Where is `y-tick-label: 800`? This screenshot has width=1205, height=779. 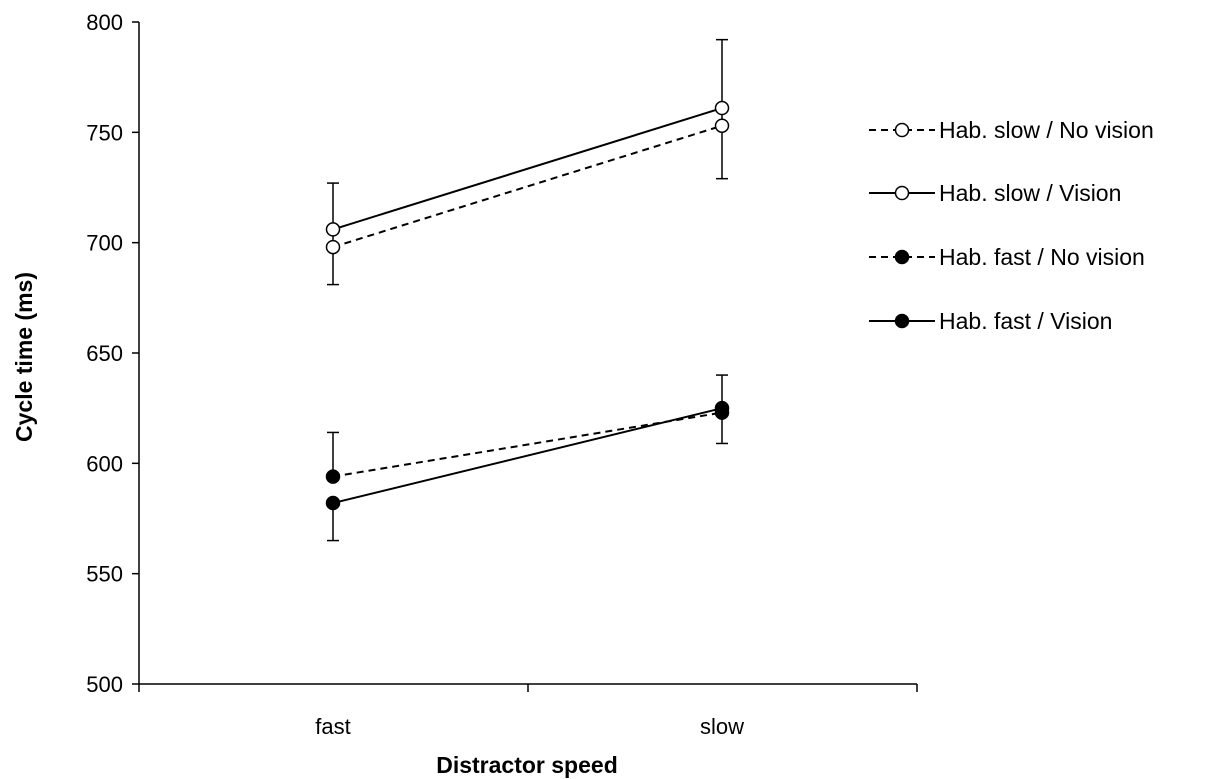
y-tick-label: 800 is located at coordinates (104, 22).